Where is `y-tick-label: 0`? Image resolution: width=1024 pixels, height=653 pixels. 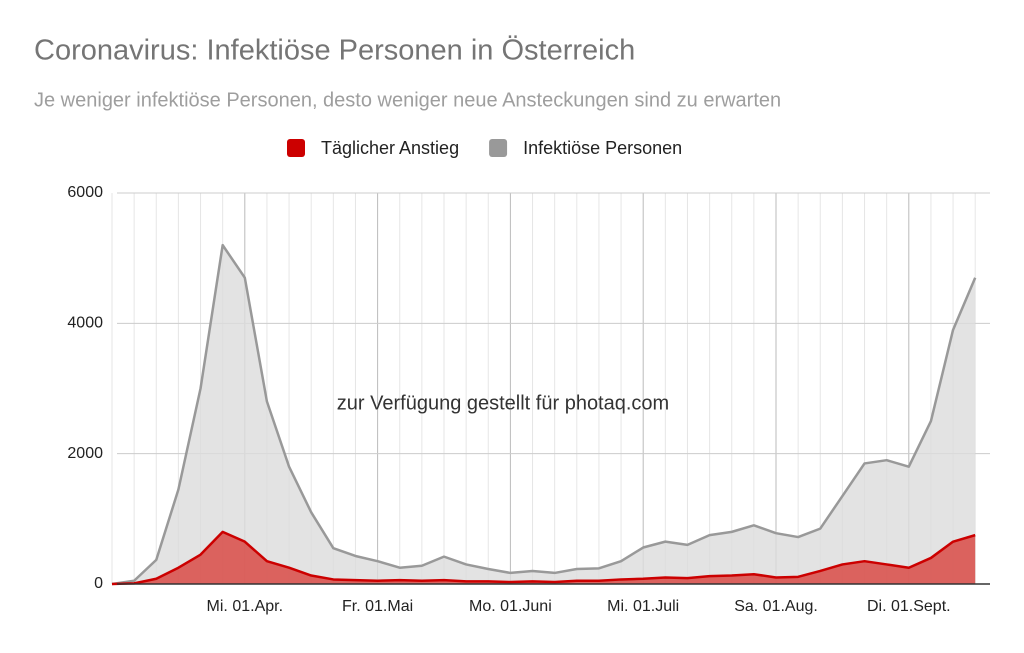 y-tick-label: 0 is located at coordinates (98, 583).